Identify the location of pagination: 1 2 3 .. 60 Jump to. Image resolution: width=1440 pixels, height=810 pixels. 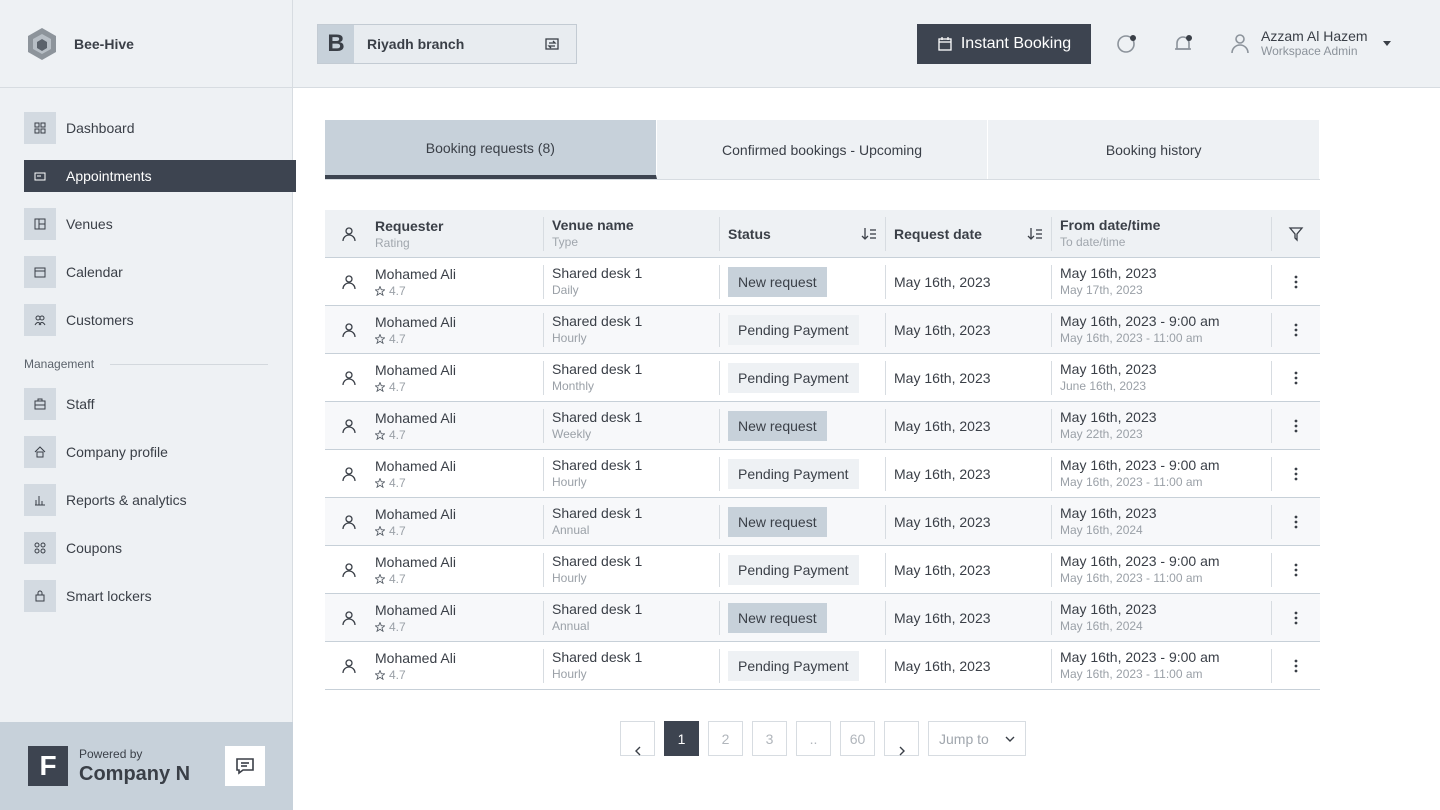
(823, 738).